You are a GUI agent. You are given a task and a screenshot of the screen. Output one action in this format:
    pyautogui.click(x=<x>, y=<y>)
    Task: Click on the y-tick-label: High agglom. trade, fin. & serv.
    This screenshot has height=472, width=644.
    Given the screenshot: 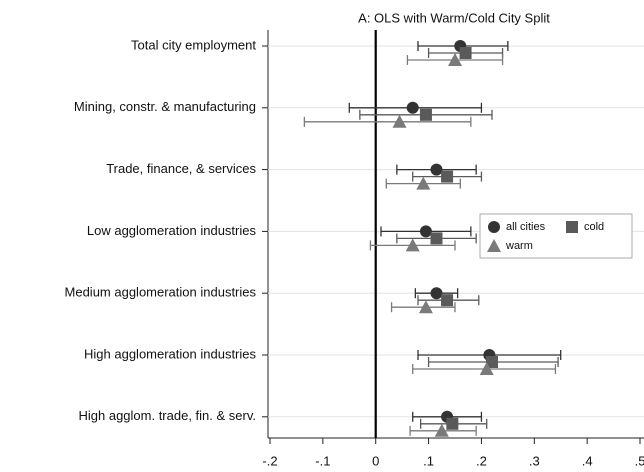 What is the action you would take?
    pyautogui.click(x=167, y=415)
    